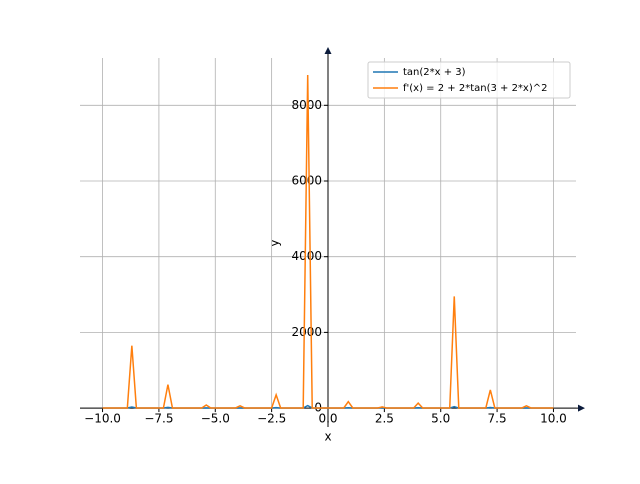  I want to click on x-tick-label: −5.0, so click(215, 419).